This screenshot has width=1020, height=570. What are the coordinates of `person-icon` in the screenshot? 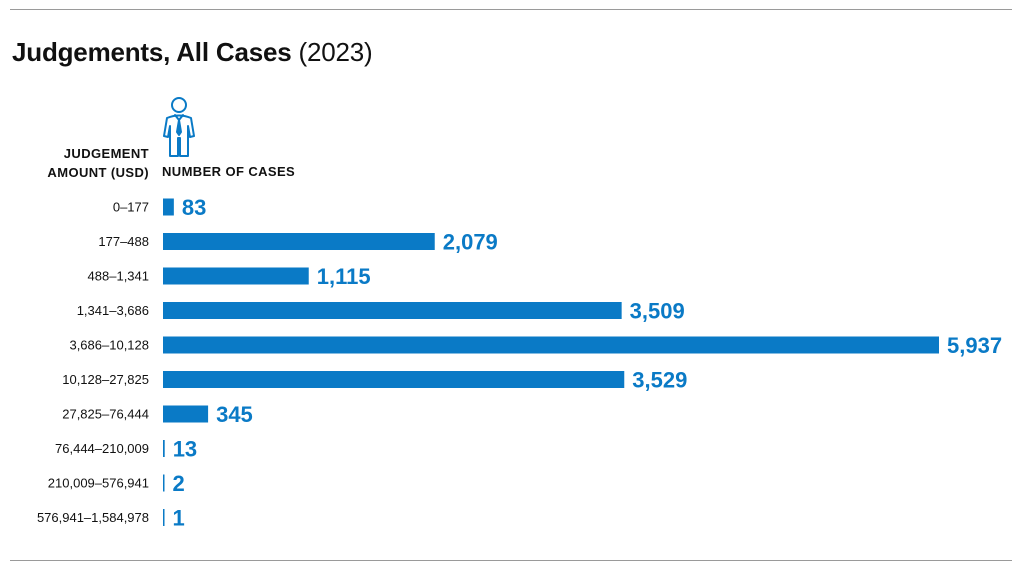 It's located at (179, 127).